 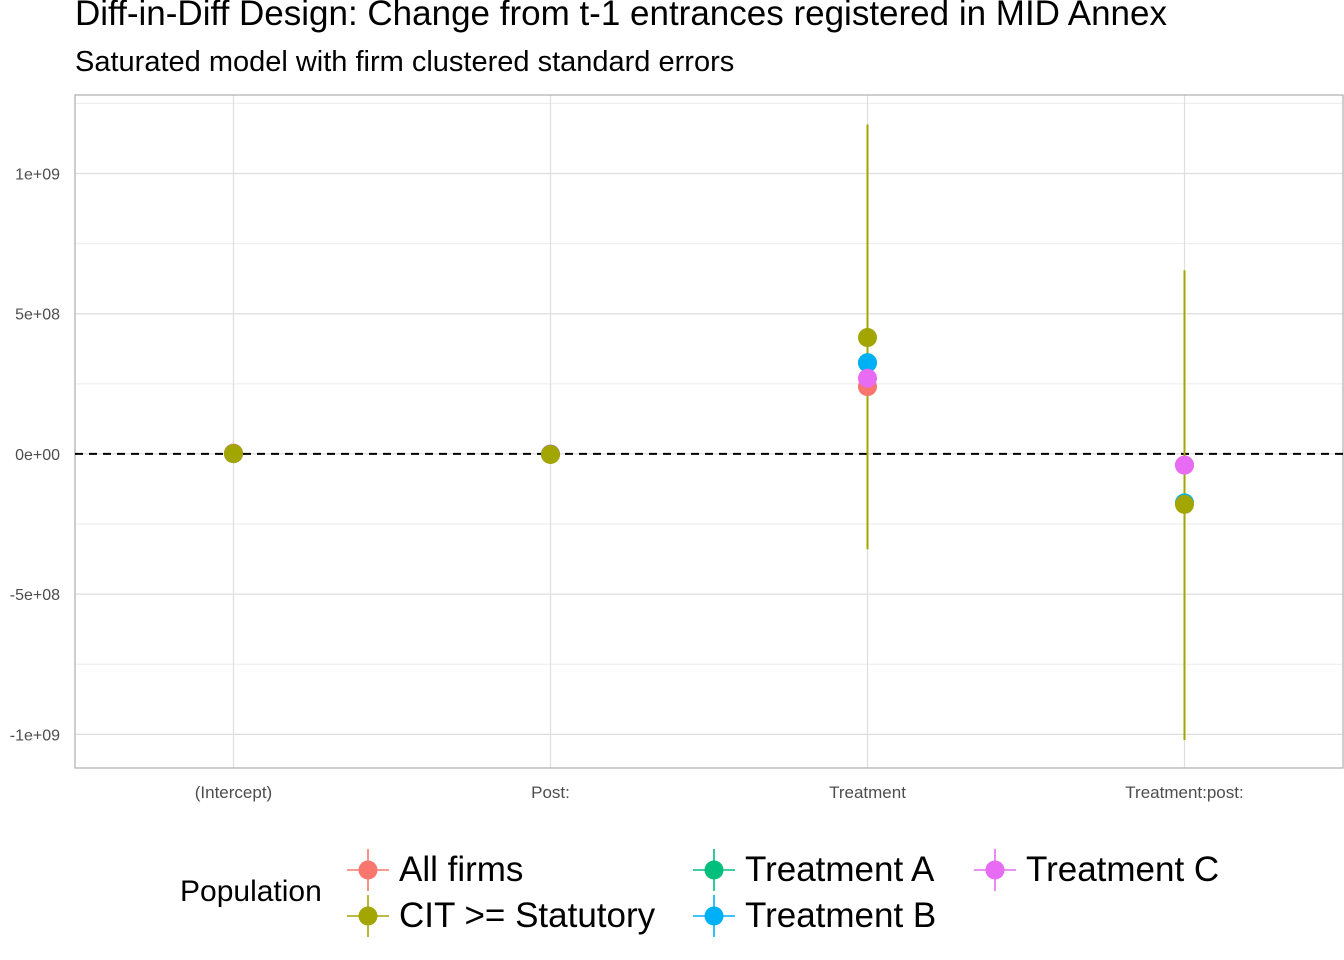 What do you see at coordinates (550, 792) in the screenshot?
I see `x-tick-label: Post:` at bounding box center [550, 792].